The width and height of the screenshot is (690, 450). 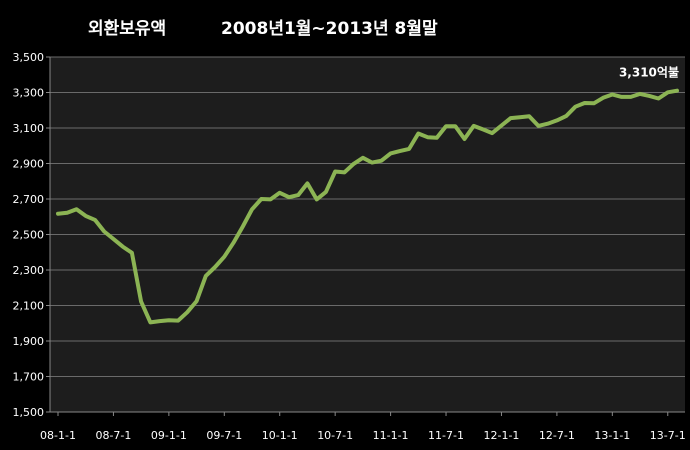 What do you see at coordinates (29, 270) in the screenshot?
I see `y-tick-label: 2,300` at bounding box center [29, 270].